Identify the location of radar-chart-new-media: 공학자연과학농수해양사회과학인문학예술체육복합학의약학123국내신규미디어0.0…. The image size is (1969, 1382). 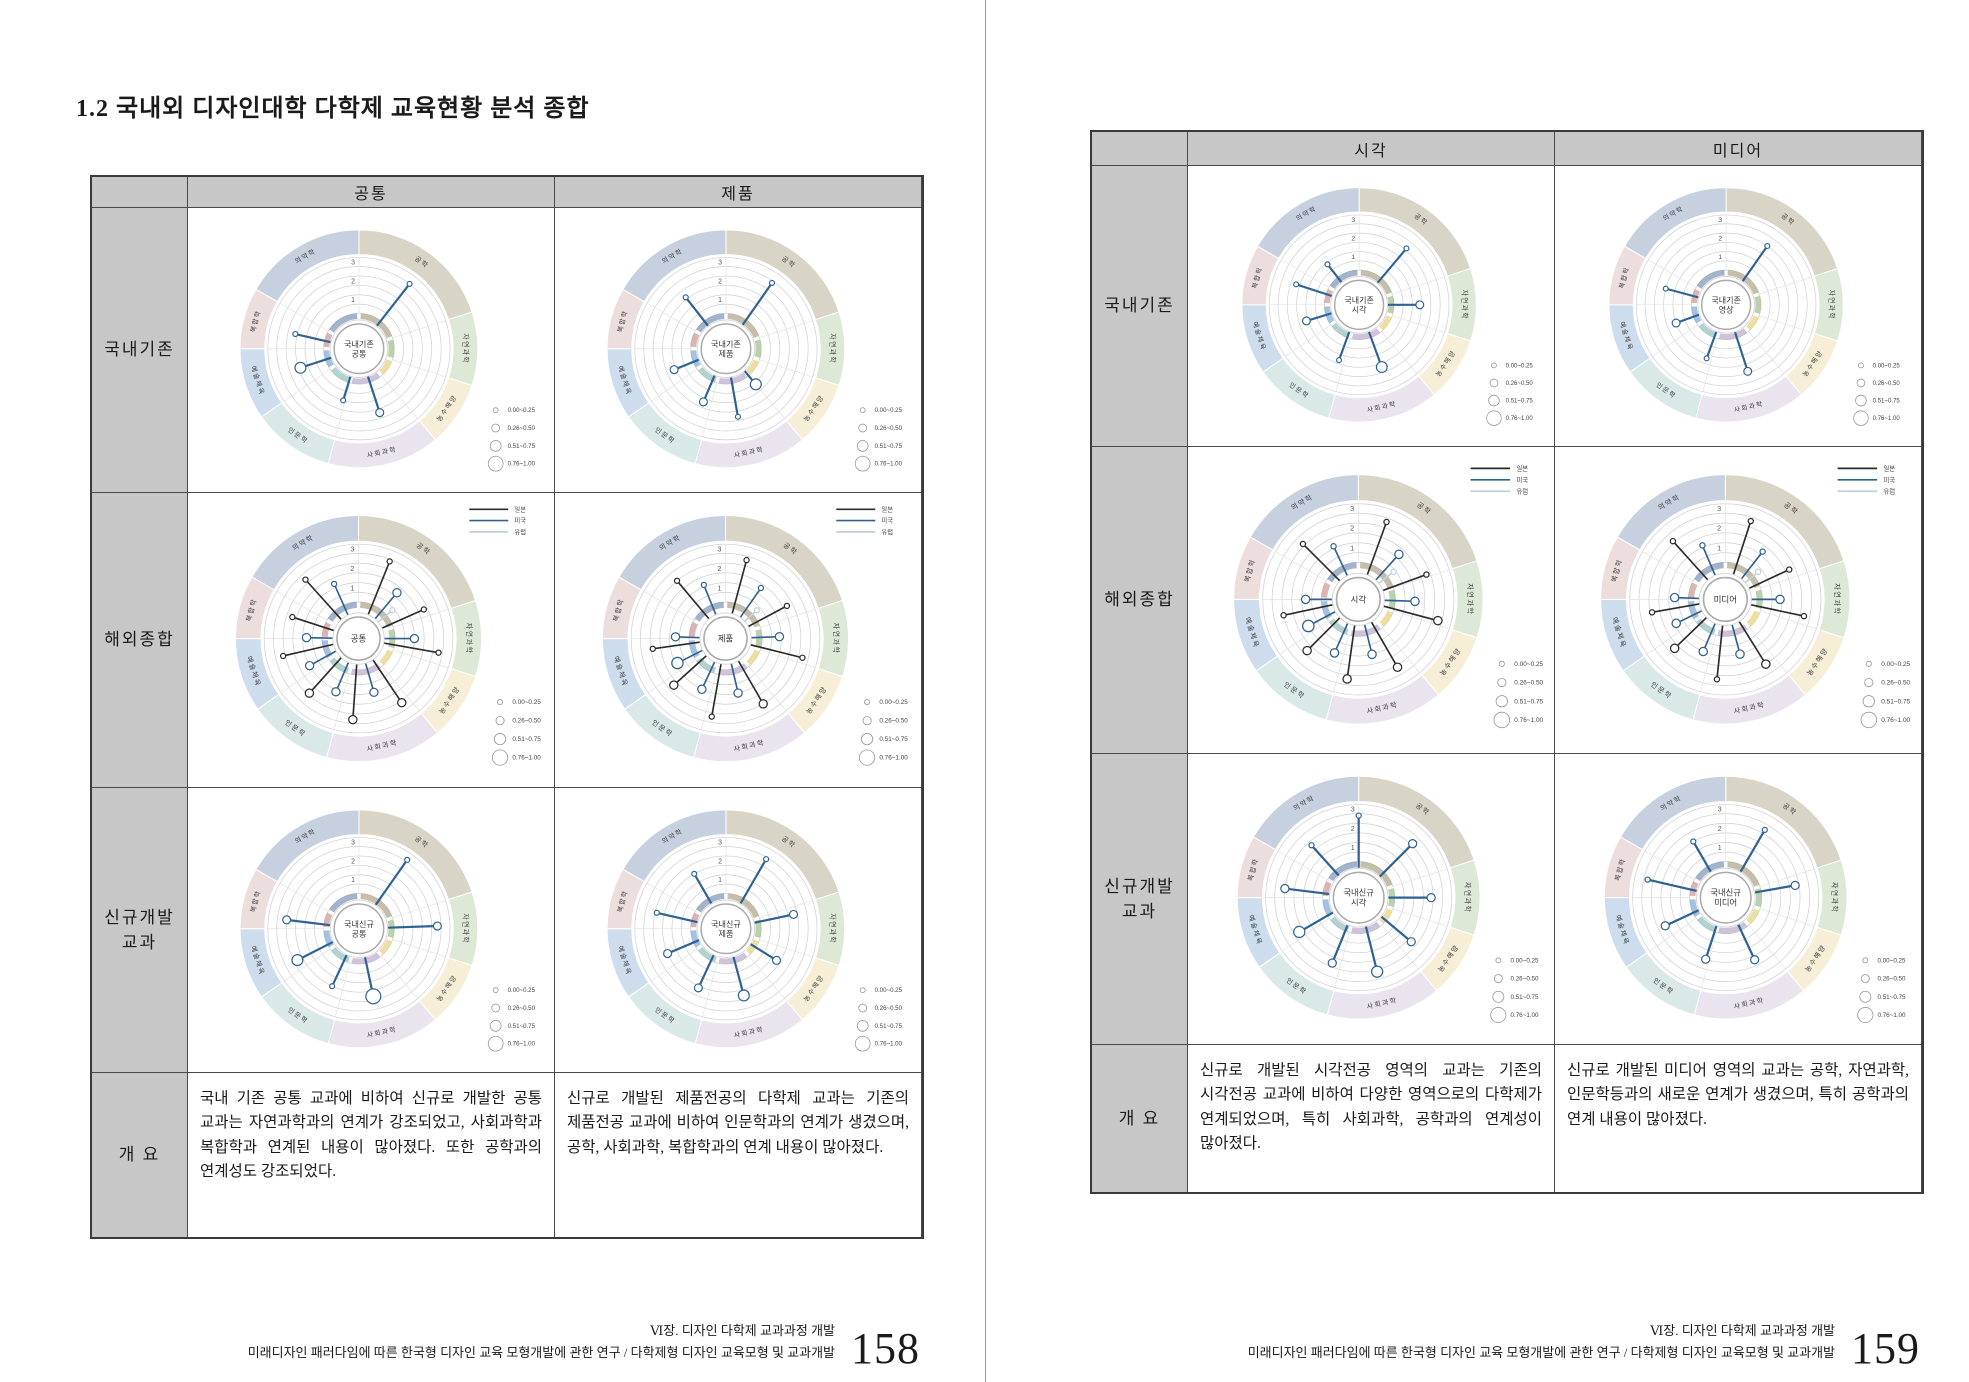
(1754, 900).